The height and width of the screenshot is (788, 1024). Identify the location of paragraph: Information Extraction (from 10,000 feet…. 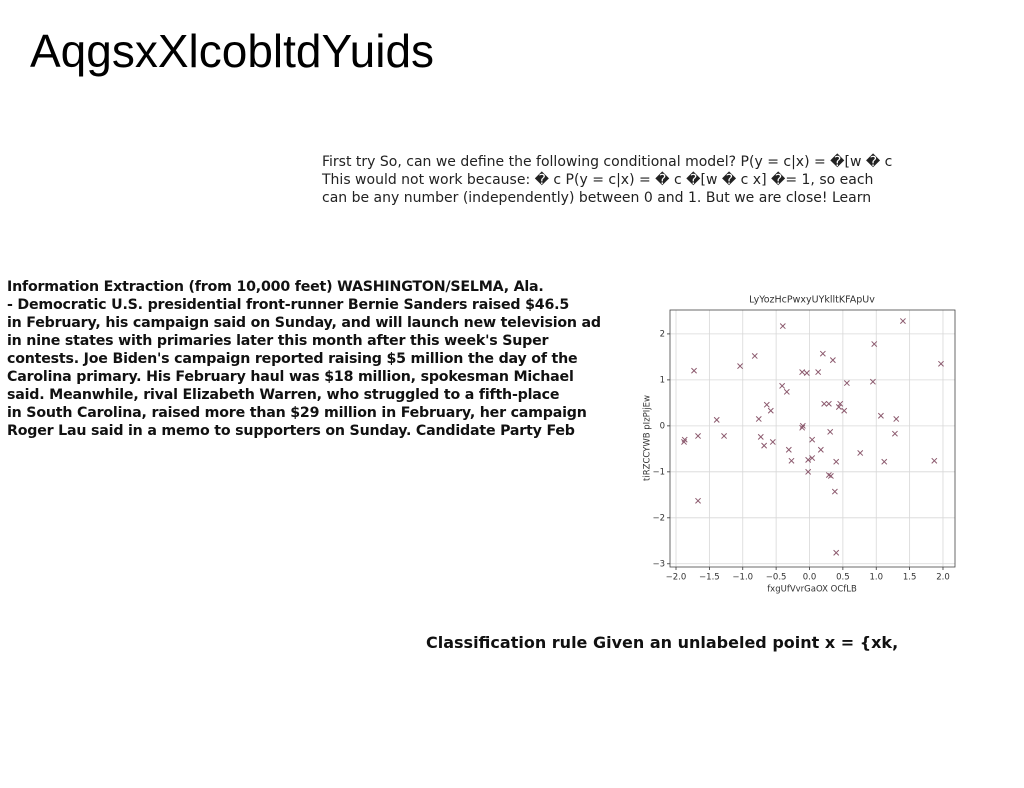
(304, 359).